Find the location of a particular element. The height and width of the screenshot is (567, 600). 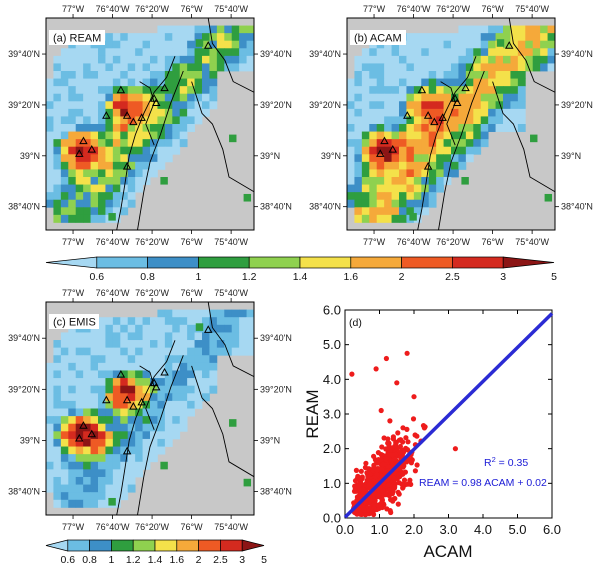

colorbar-swatch is located at coordinates (231, 545).